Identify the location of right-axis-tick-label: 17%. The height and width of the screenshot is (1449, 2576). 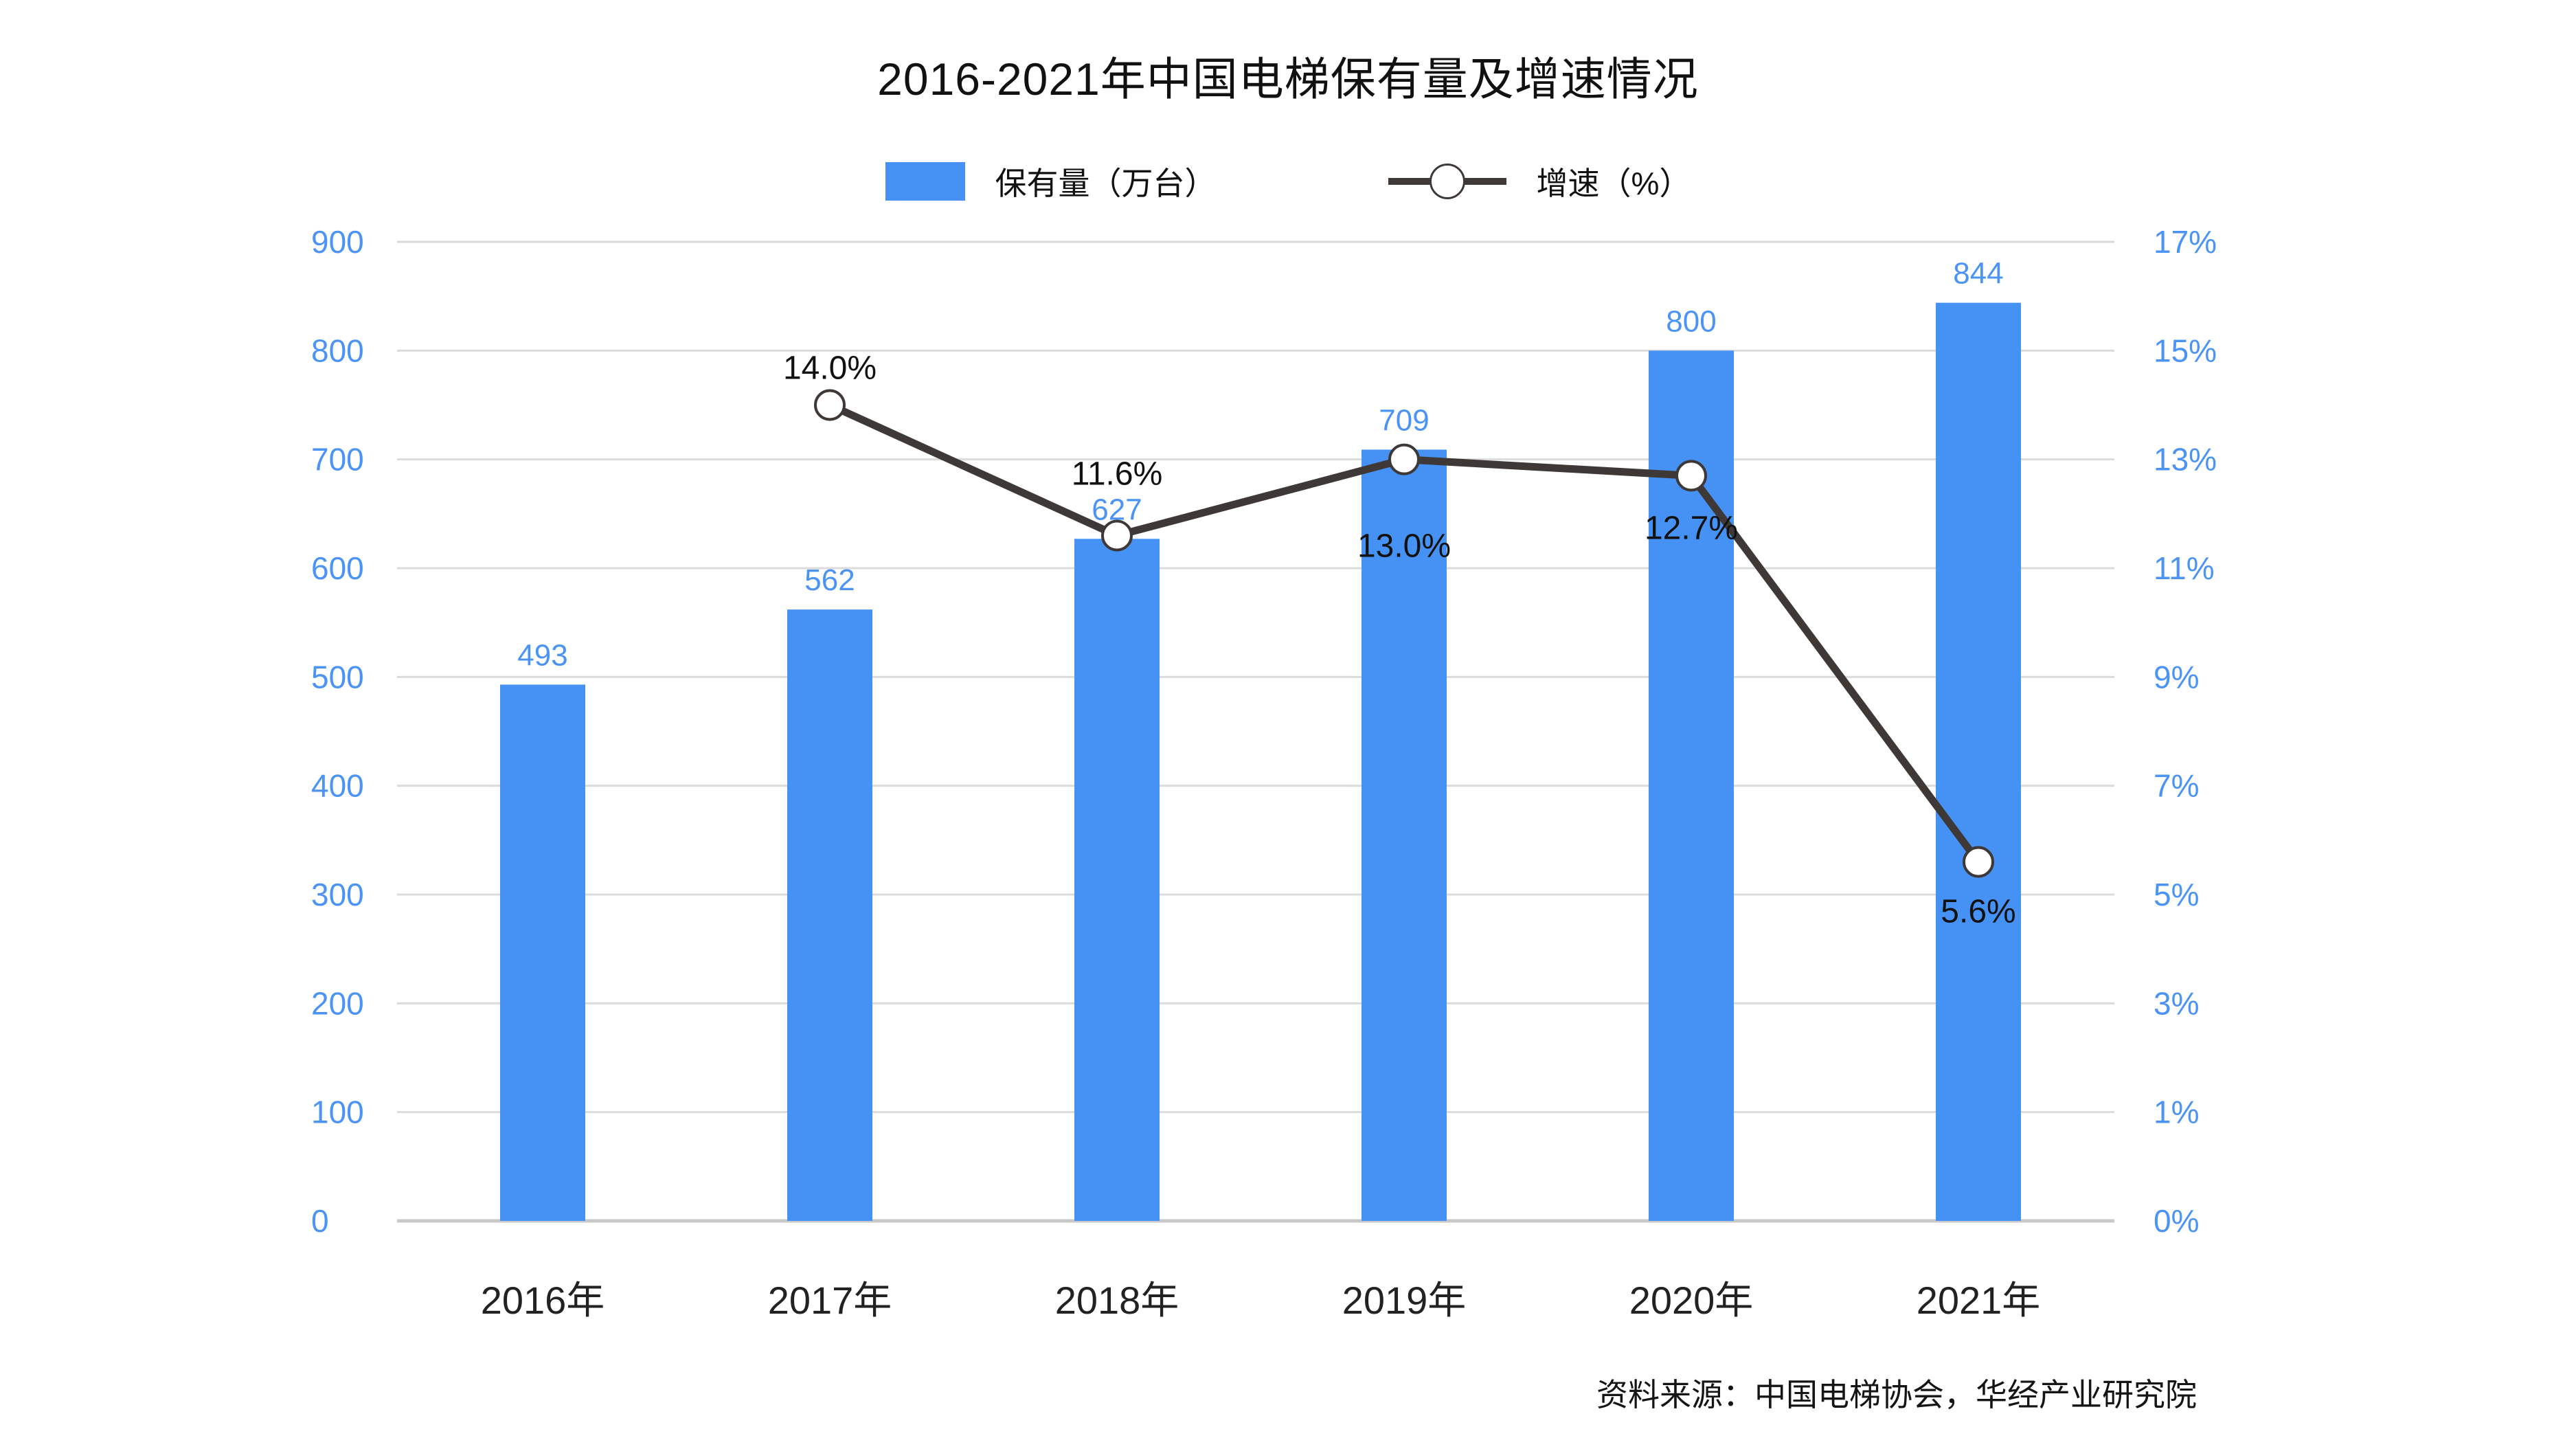
(2185, 242).